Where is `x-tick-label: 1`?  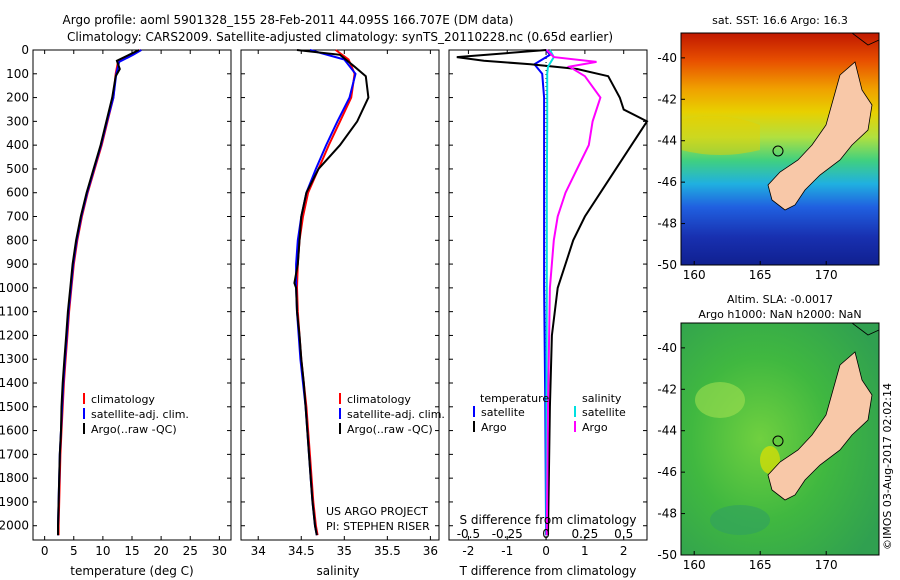 x-tick-label: 1 is located at coordinates (585, 551).